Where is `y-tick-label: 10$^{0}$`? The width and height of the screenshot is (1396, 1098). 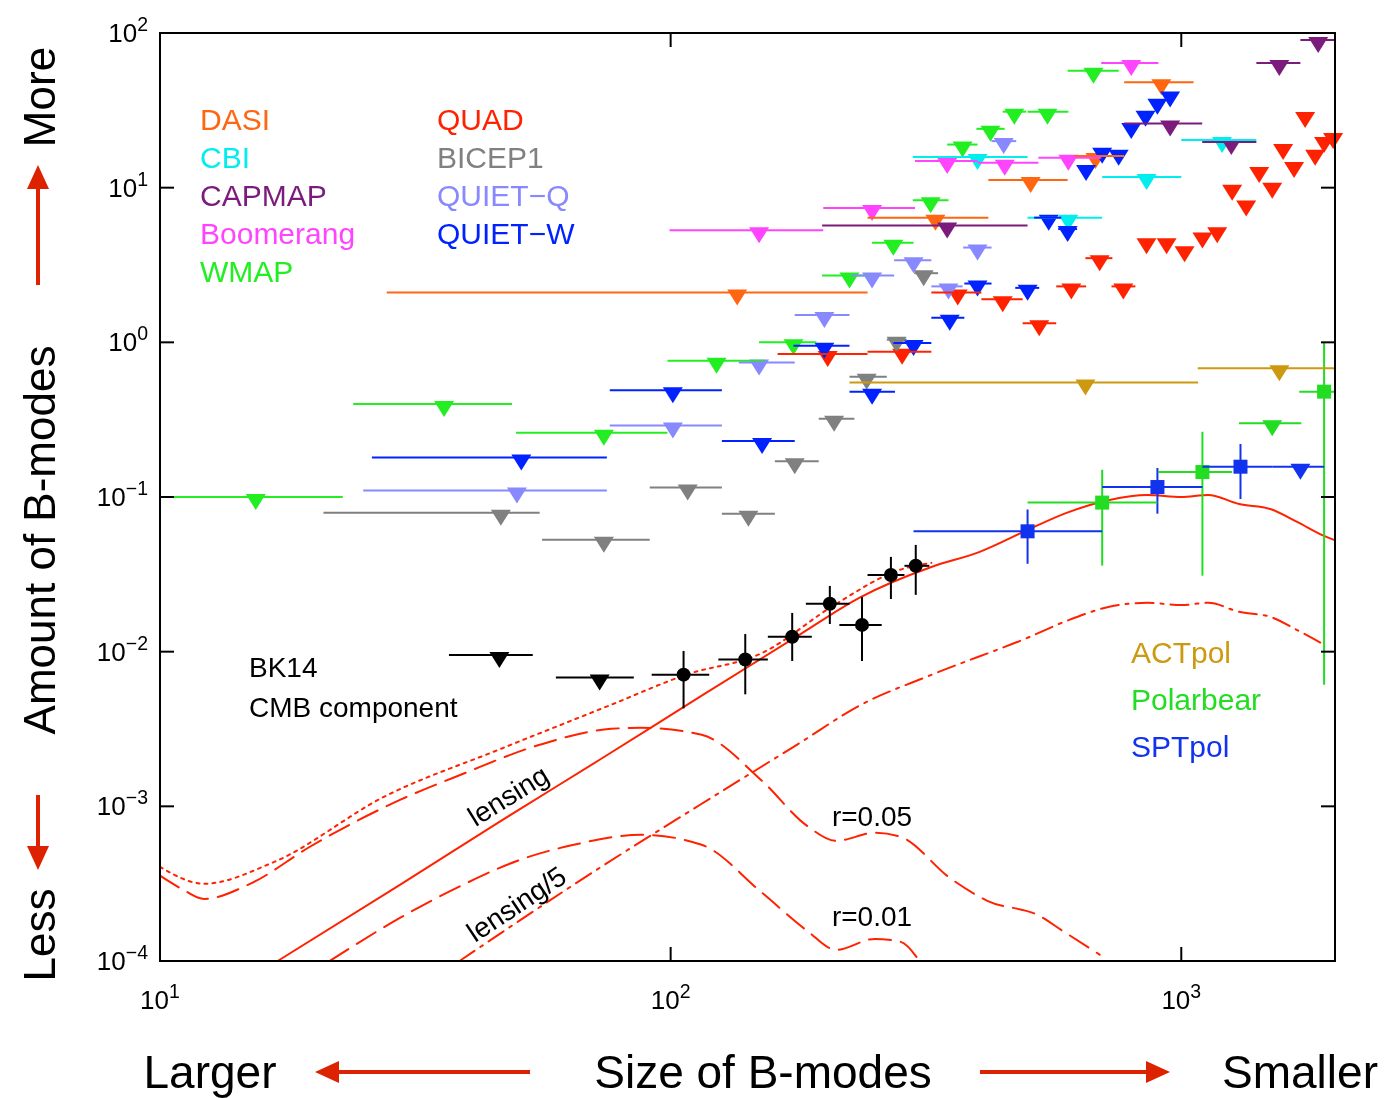 y-tick-label: 10$^{0}$ is located at coordinates (128, 340).